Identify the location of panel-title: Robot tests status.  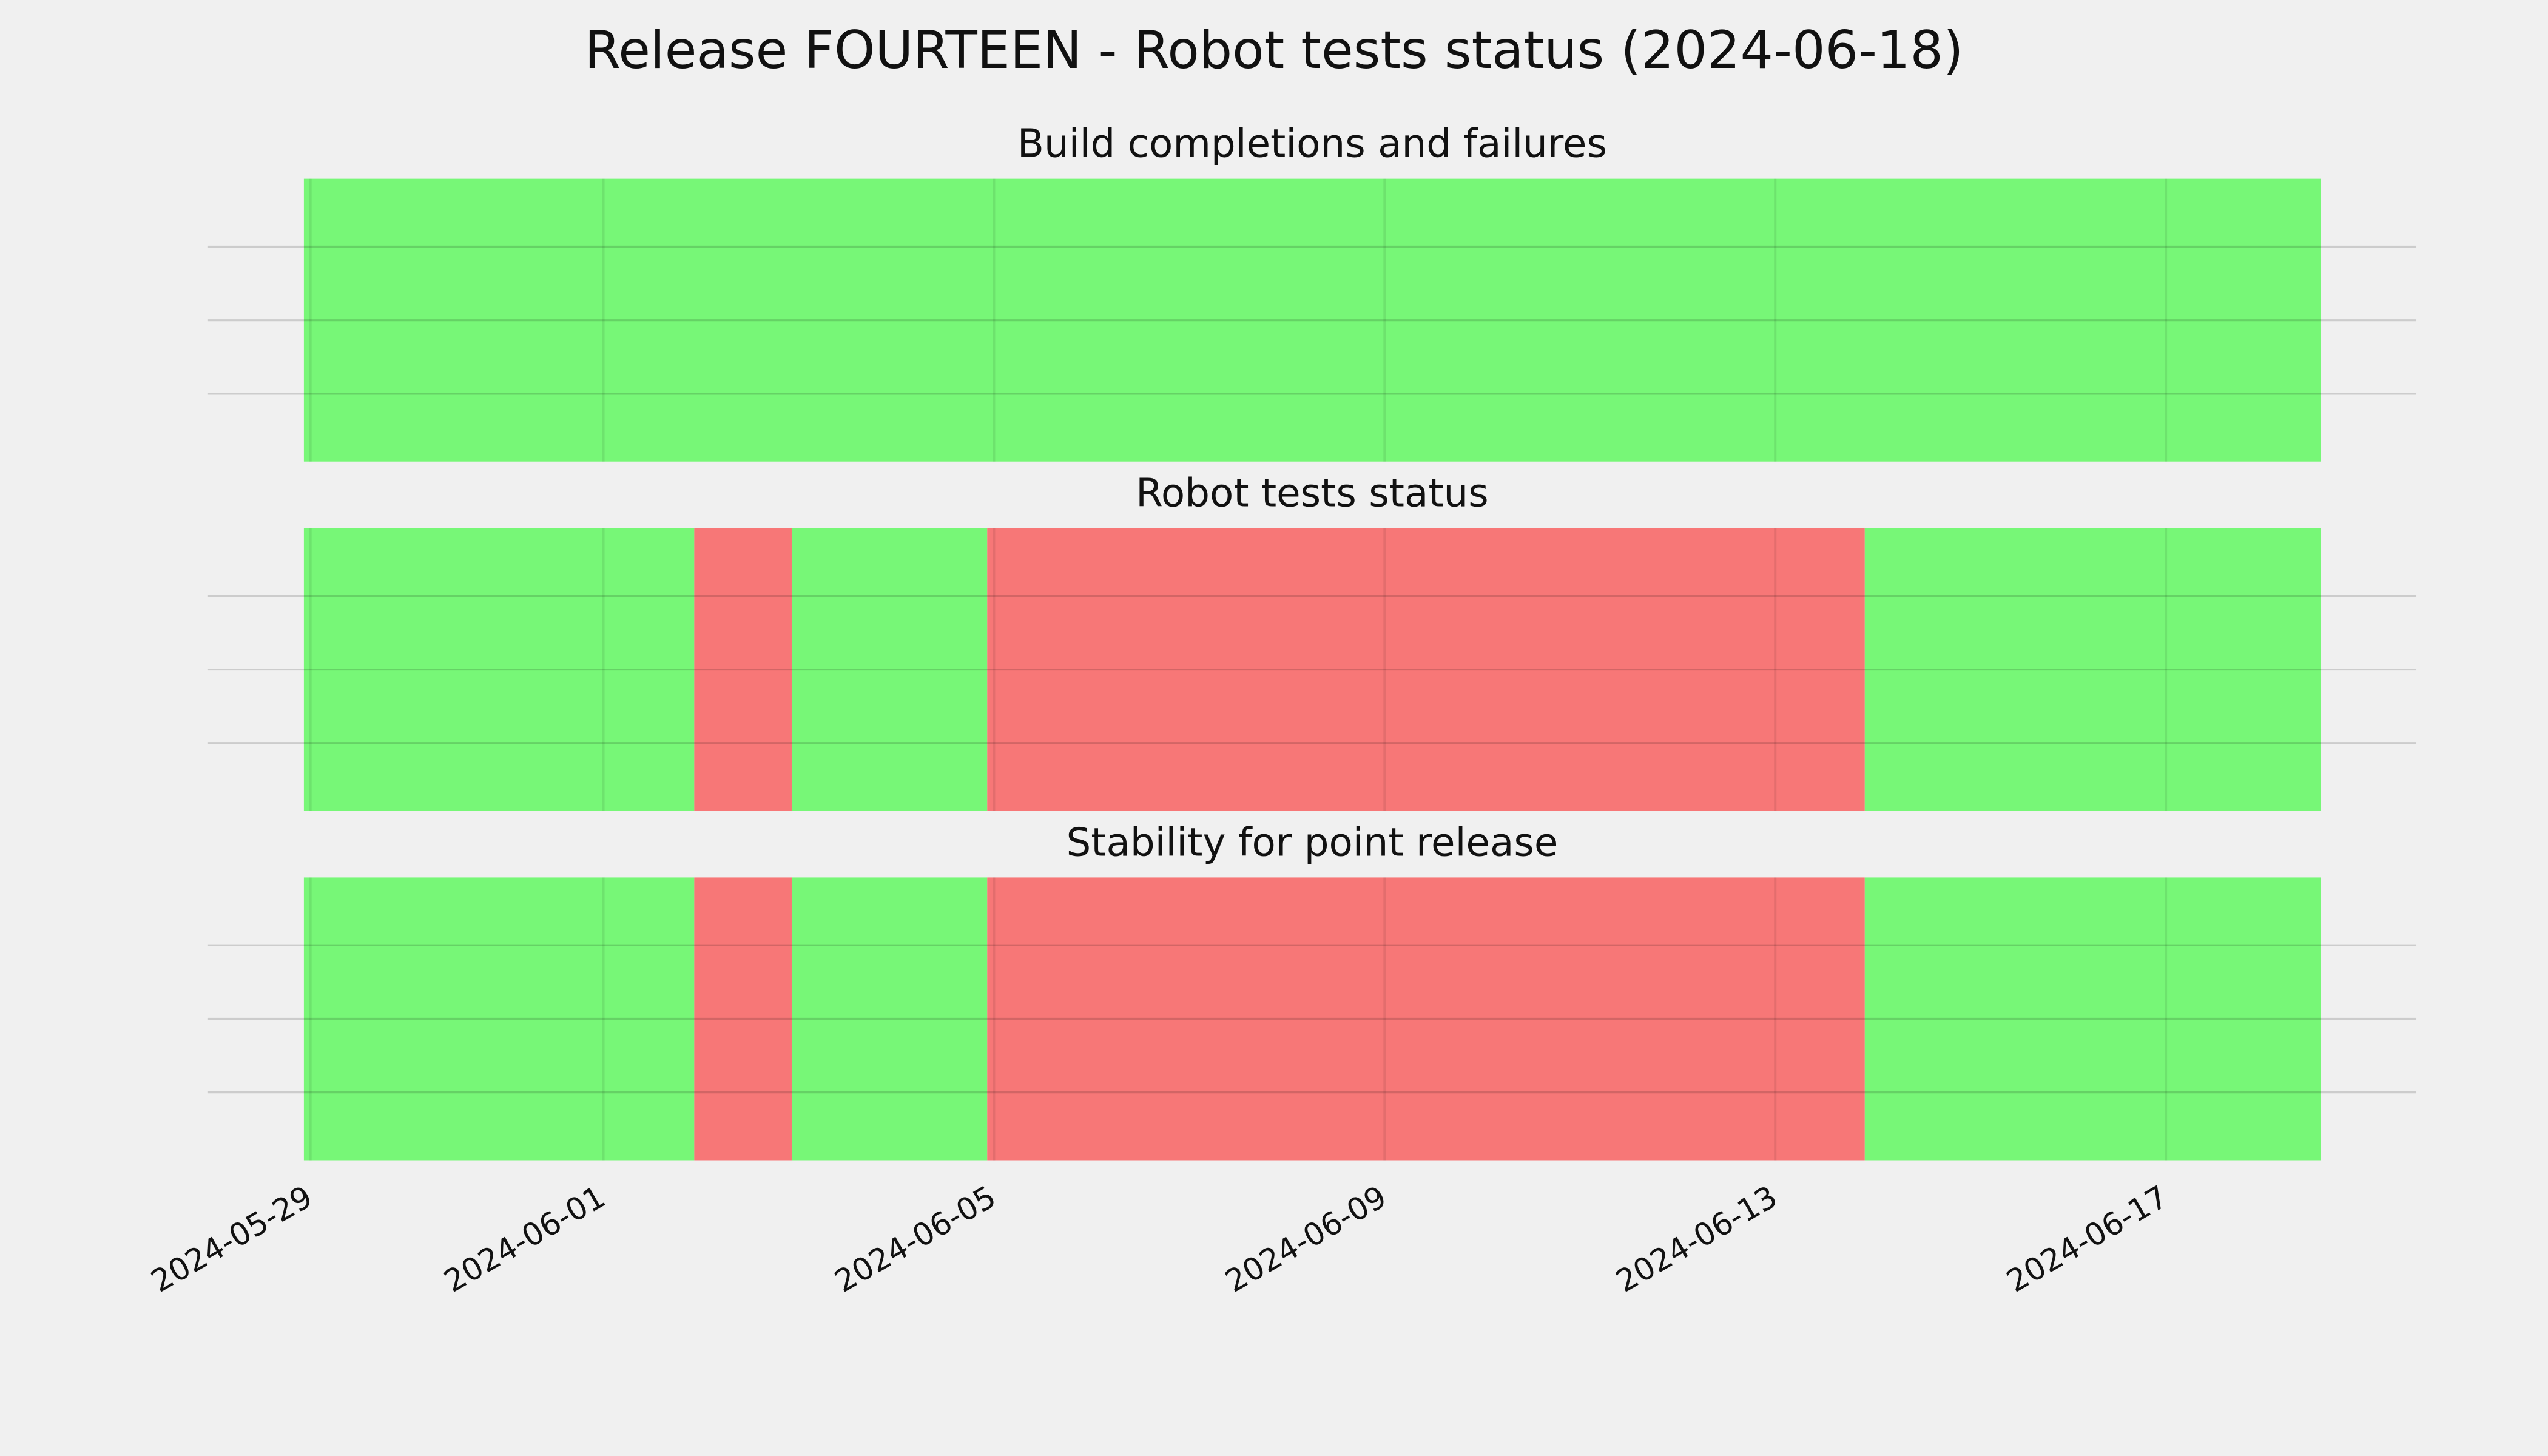
(1312, 493).